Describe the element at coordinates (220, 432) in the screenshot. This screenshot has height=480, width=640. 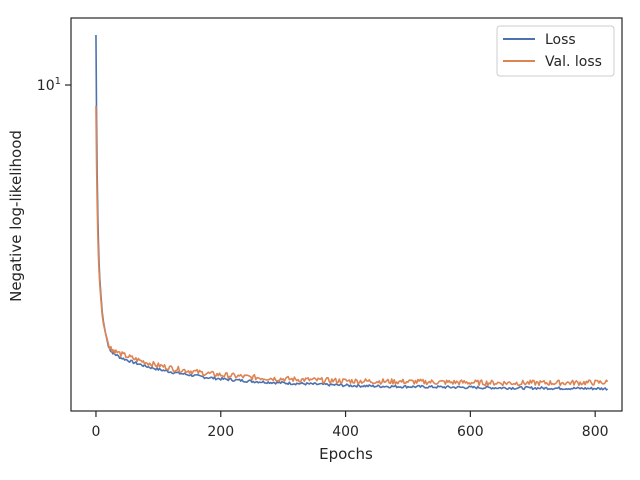
I see `x-tick-label: 200` at that location.